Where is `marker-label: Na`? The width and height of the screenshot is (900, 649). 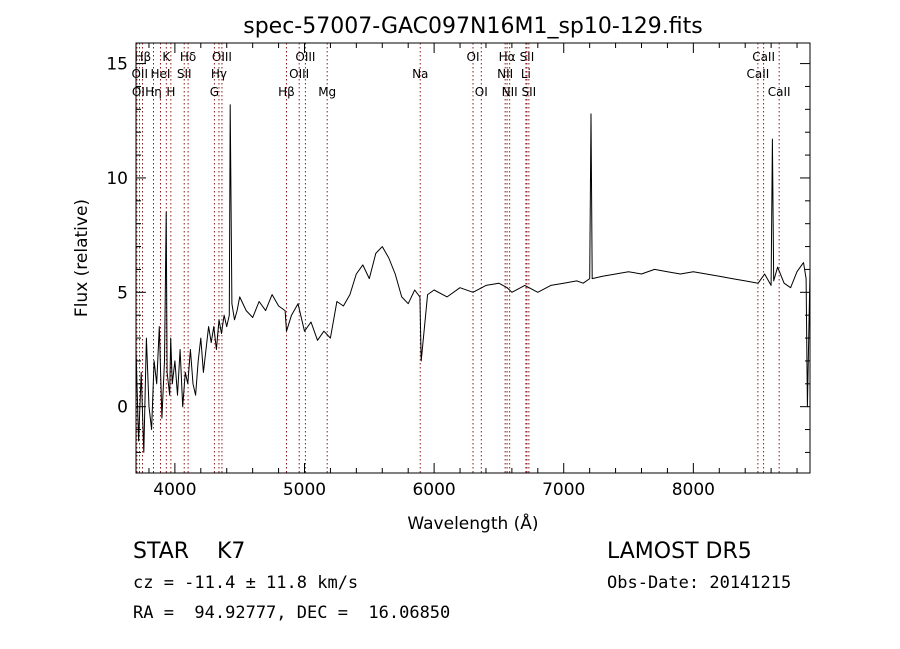 marker-label: Na is located at coordinates (420, 74).